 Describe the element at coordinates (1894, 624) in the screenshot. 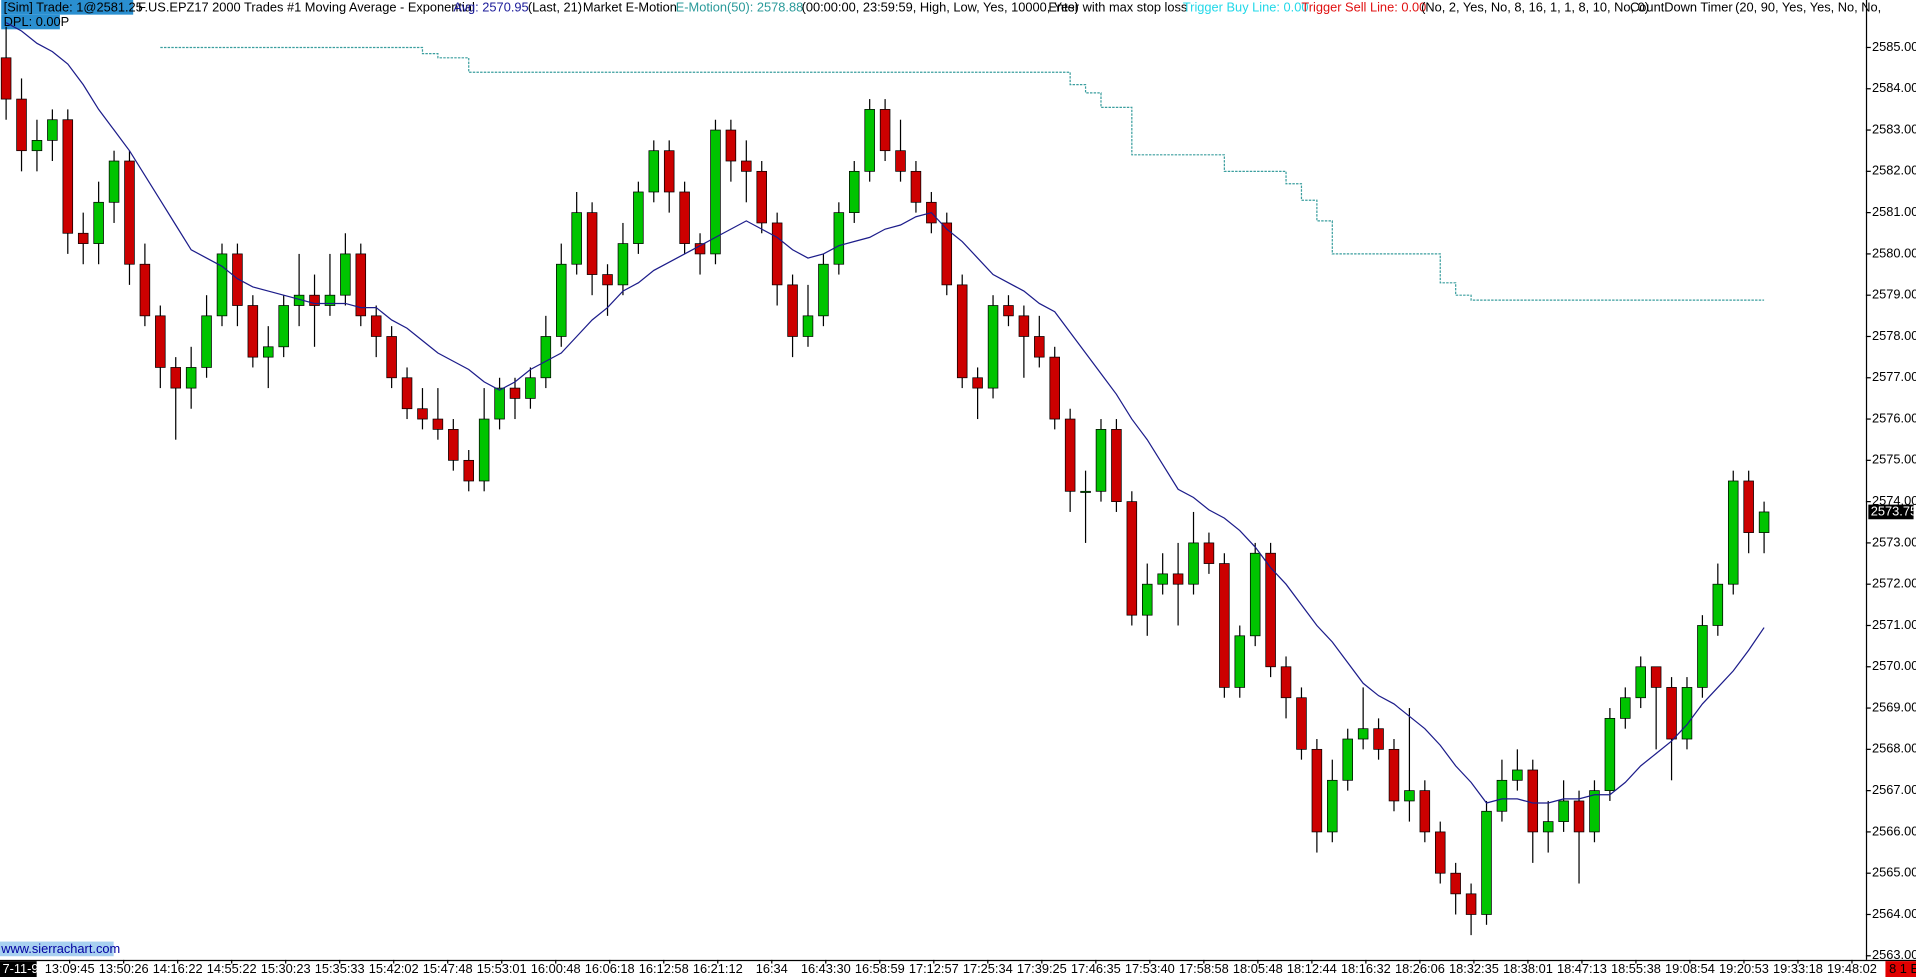

I see `y-tick-label: 2571.00` at that location.